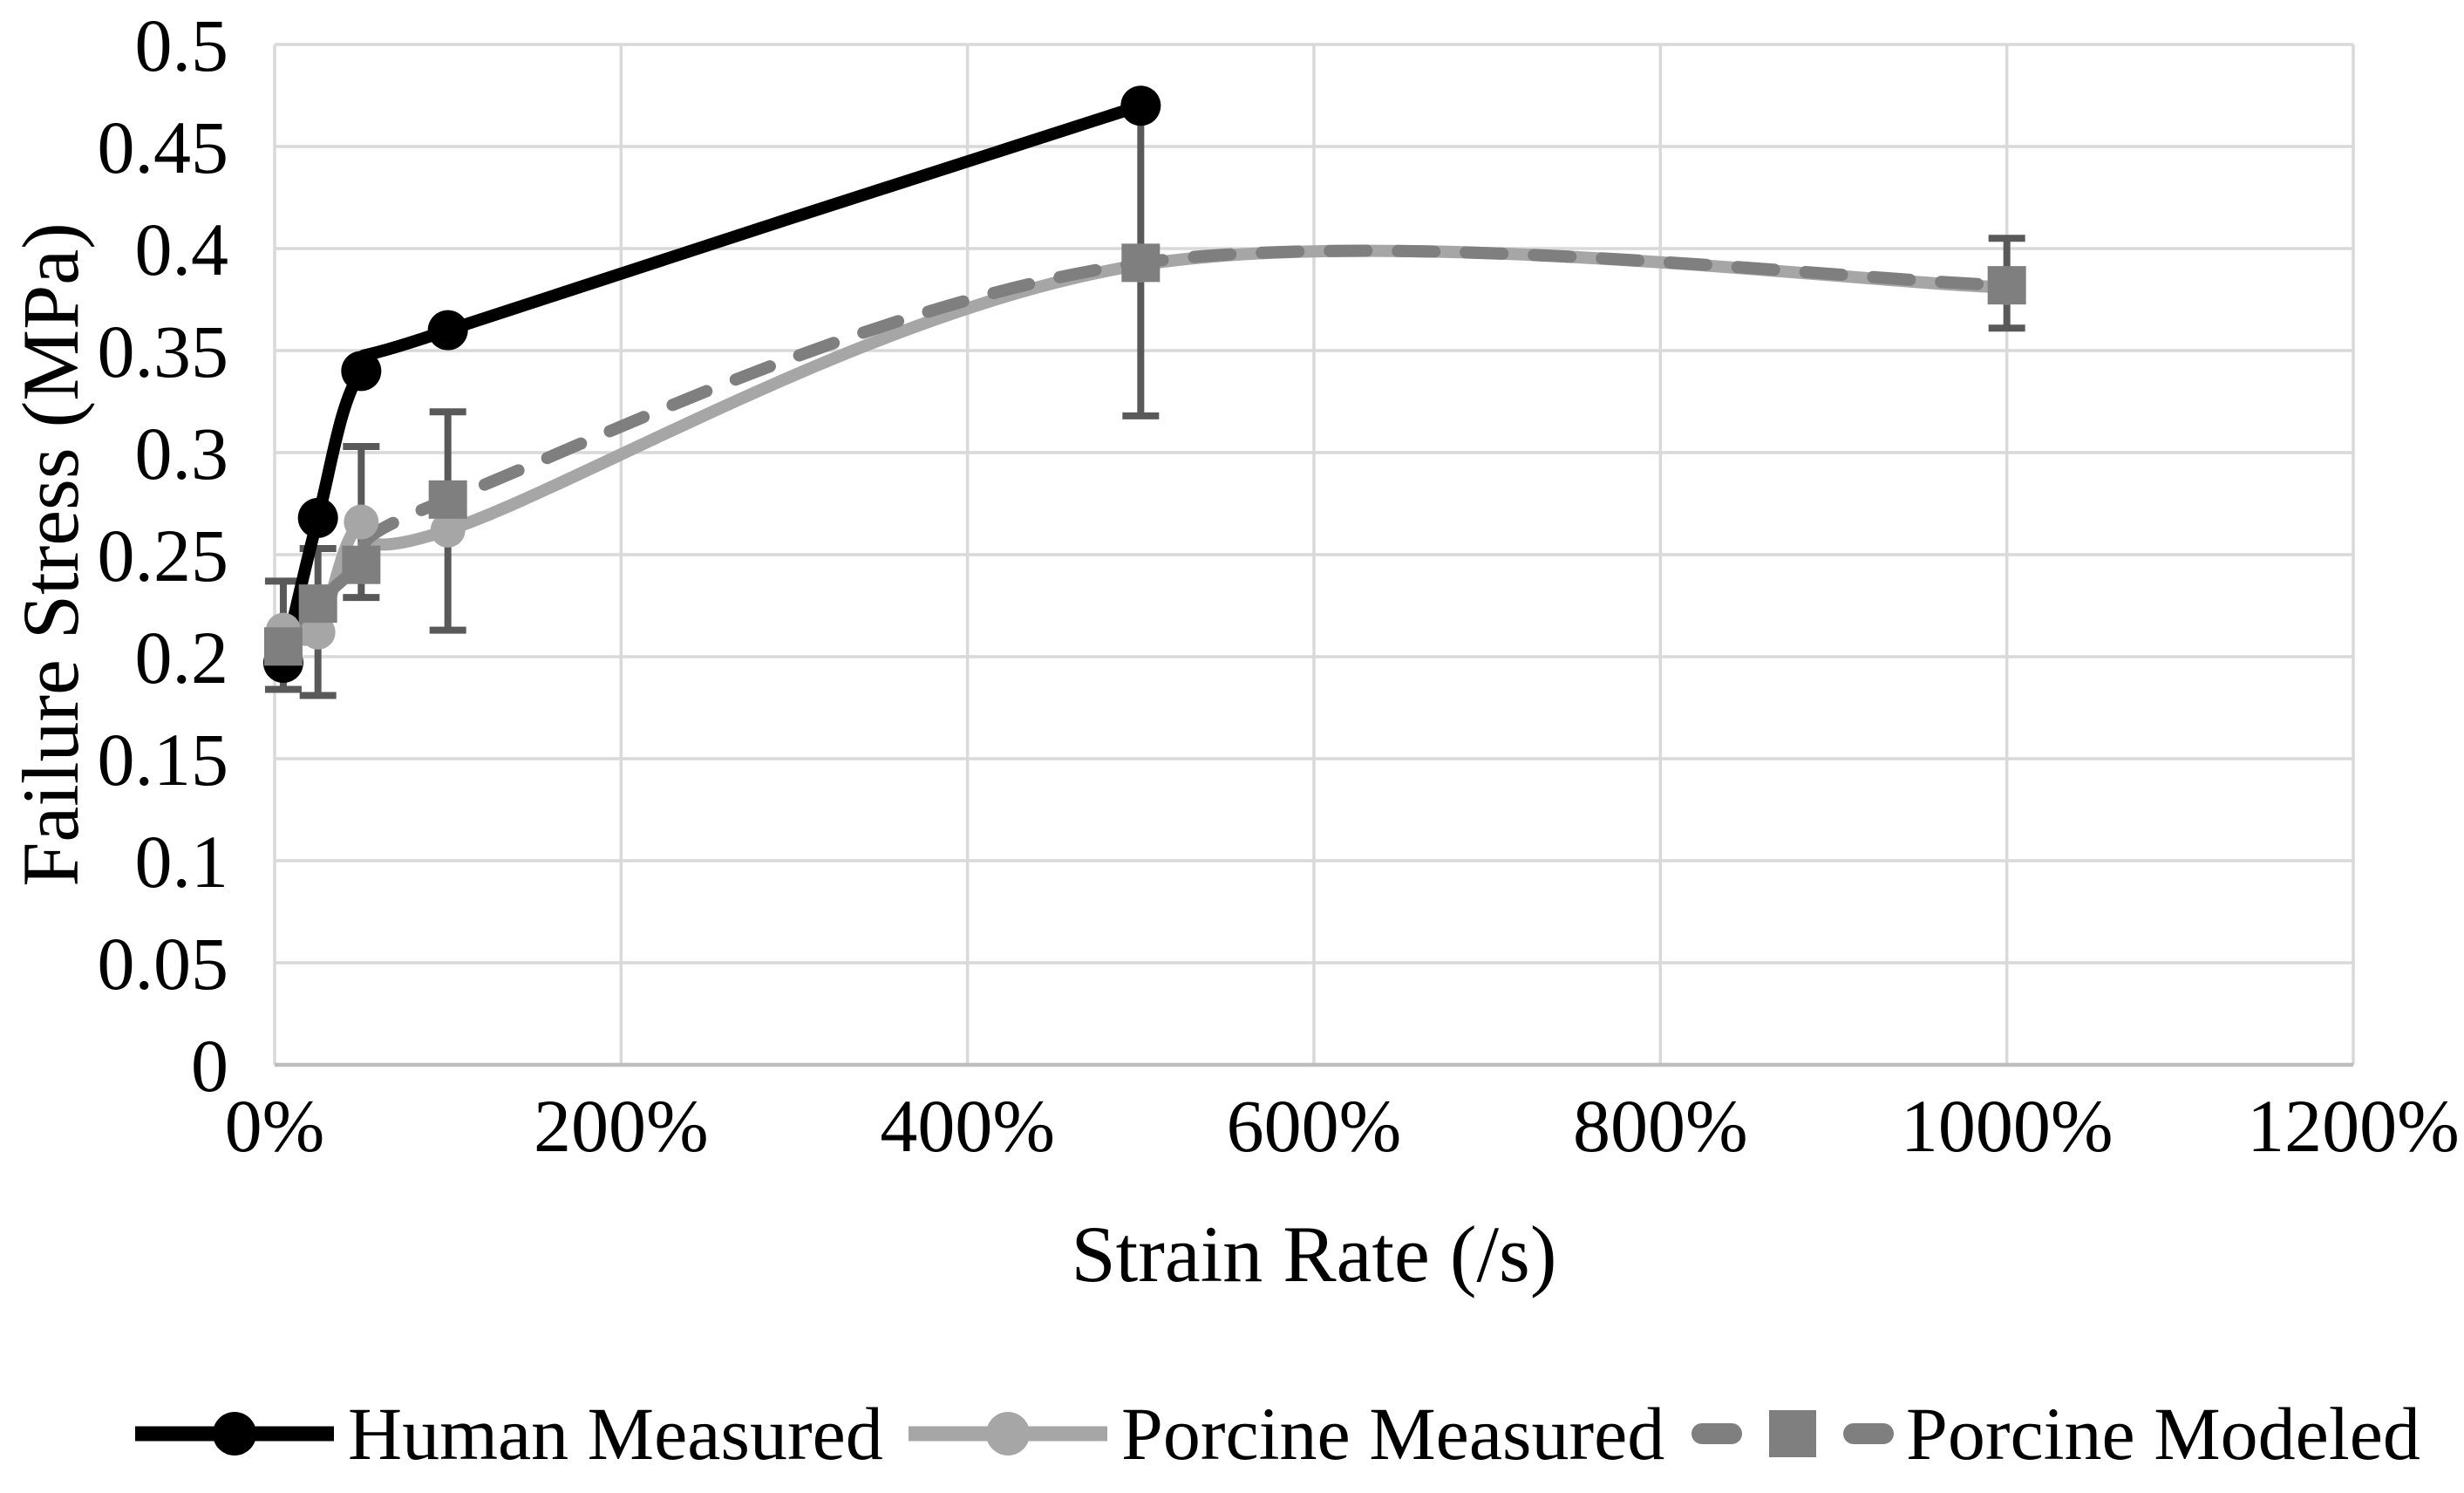 This screenshot has width=2464, height=1493. Describe the element at coordinates (163, 964) in the screenshot. I see `y-tick-label: 0.05` at that location.